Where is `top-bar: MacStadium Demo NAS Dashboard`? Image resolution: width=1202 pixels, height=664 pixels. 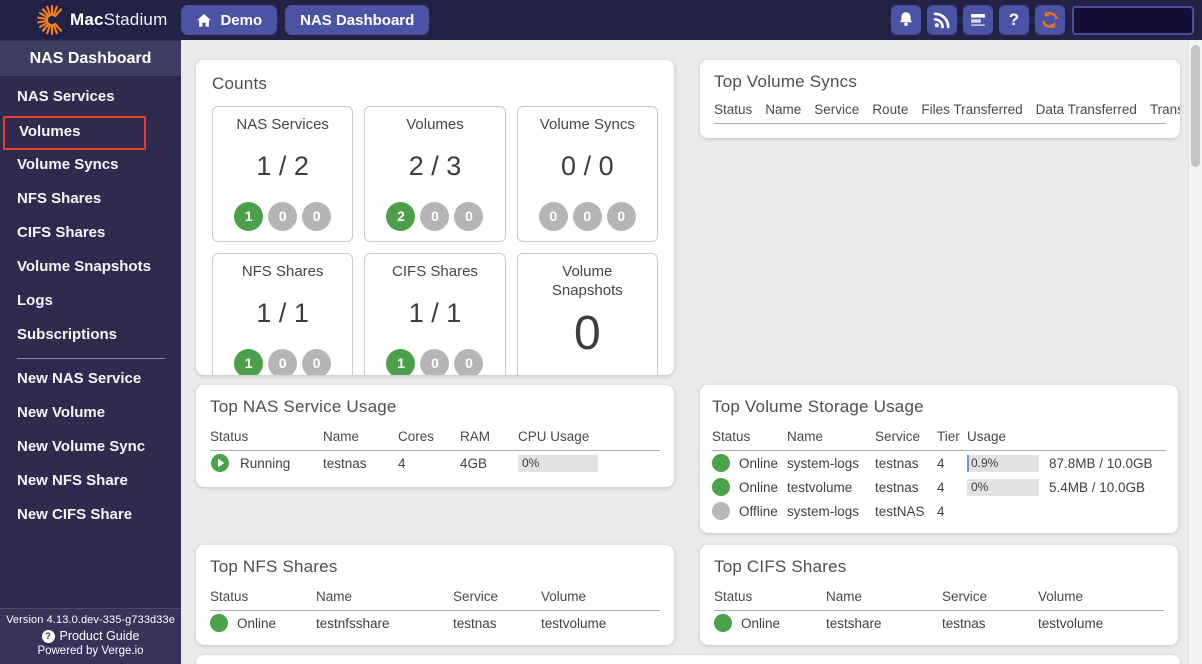
top-bar: MacStadium Demo NAS Dashboard is located at coordinates (601, 20).